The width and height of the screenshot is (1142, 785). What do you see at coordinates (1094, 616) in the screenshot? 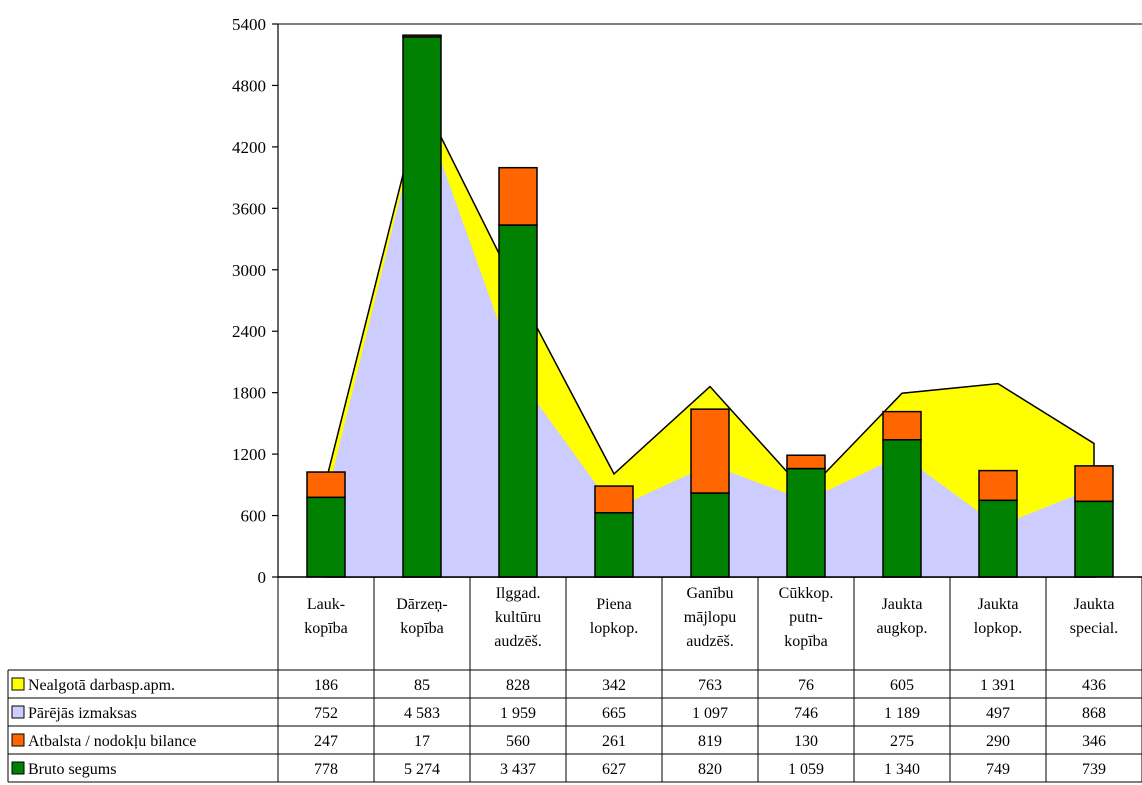
I see `category-label-8: Jaukta special.` at bounding box center [1094, 616].